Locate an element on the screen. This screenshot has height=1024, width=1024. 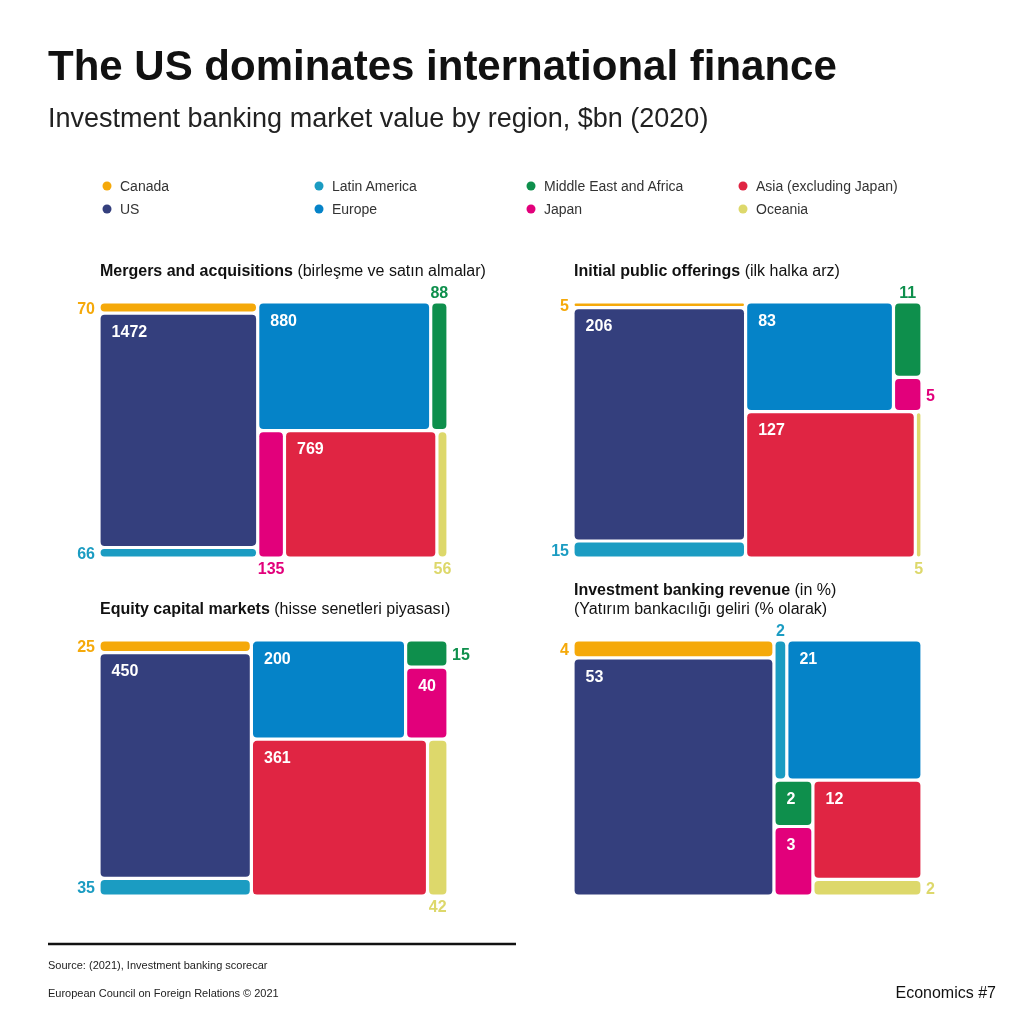
data-label: 450 is located at coordinates (125, 671).